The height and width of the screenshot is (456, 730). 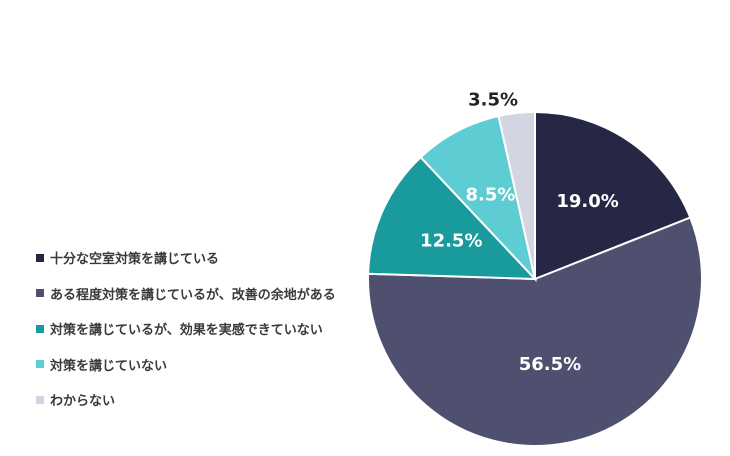 What do you see at coordinates (451, 241) in the screenshot?
I see `slice-label-2: 12.5%` at bounding box center [451, 241].